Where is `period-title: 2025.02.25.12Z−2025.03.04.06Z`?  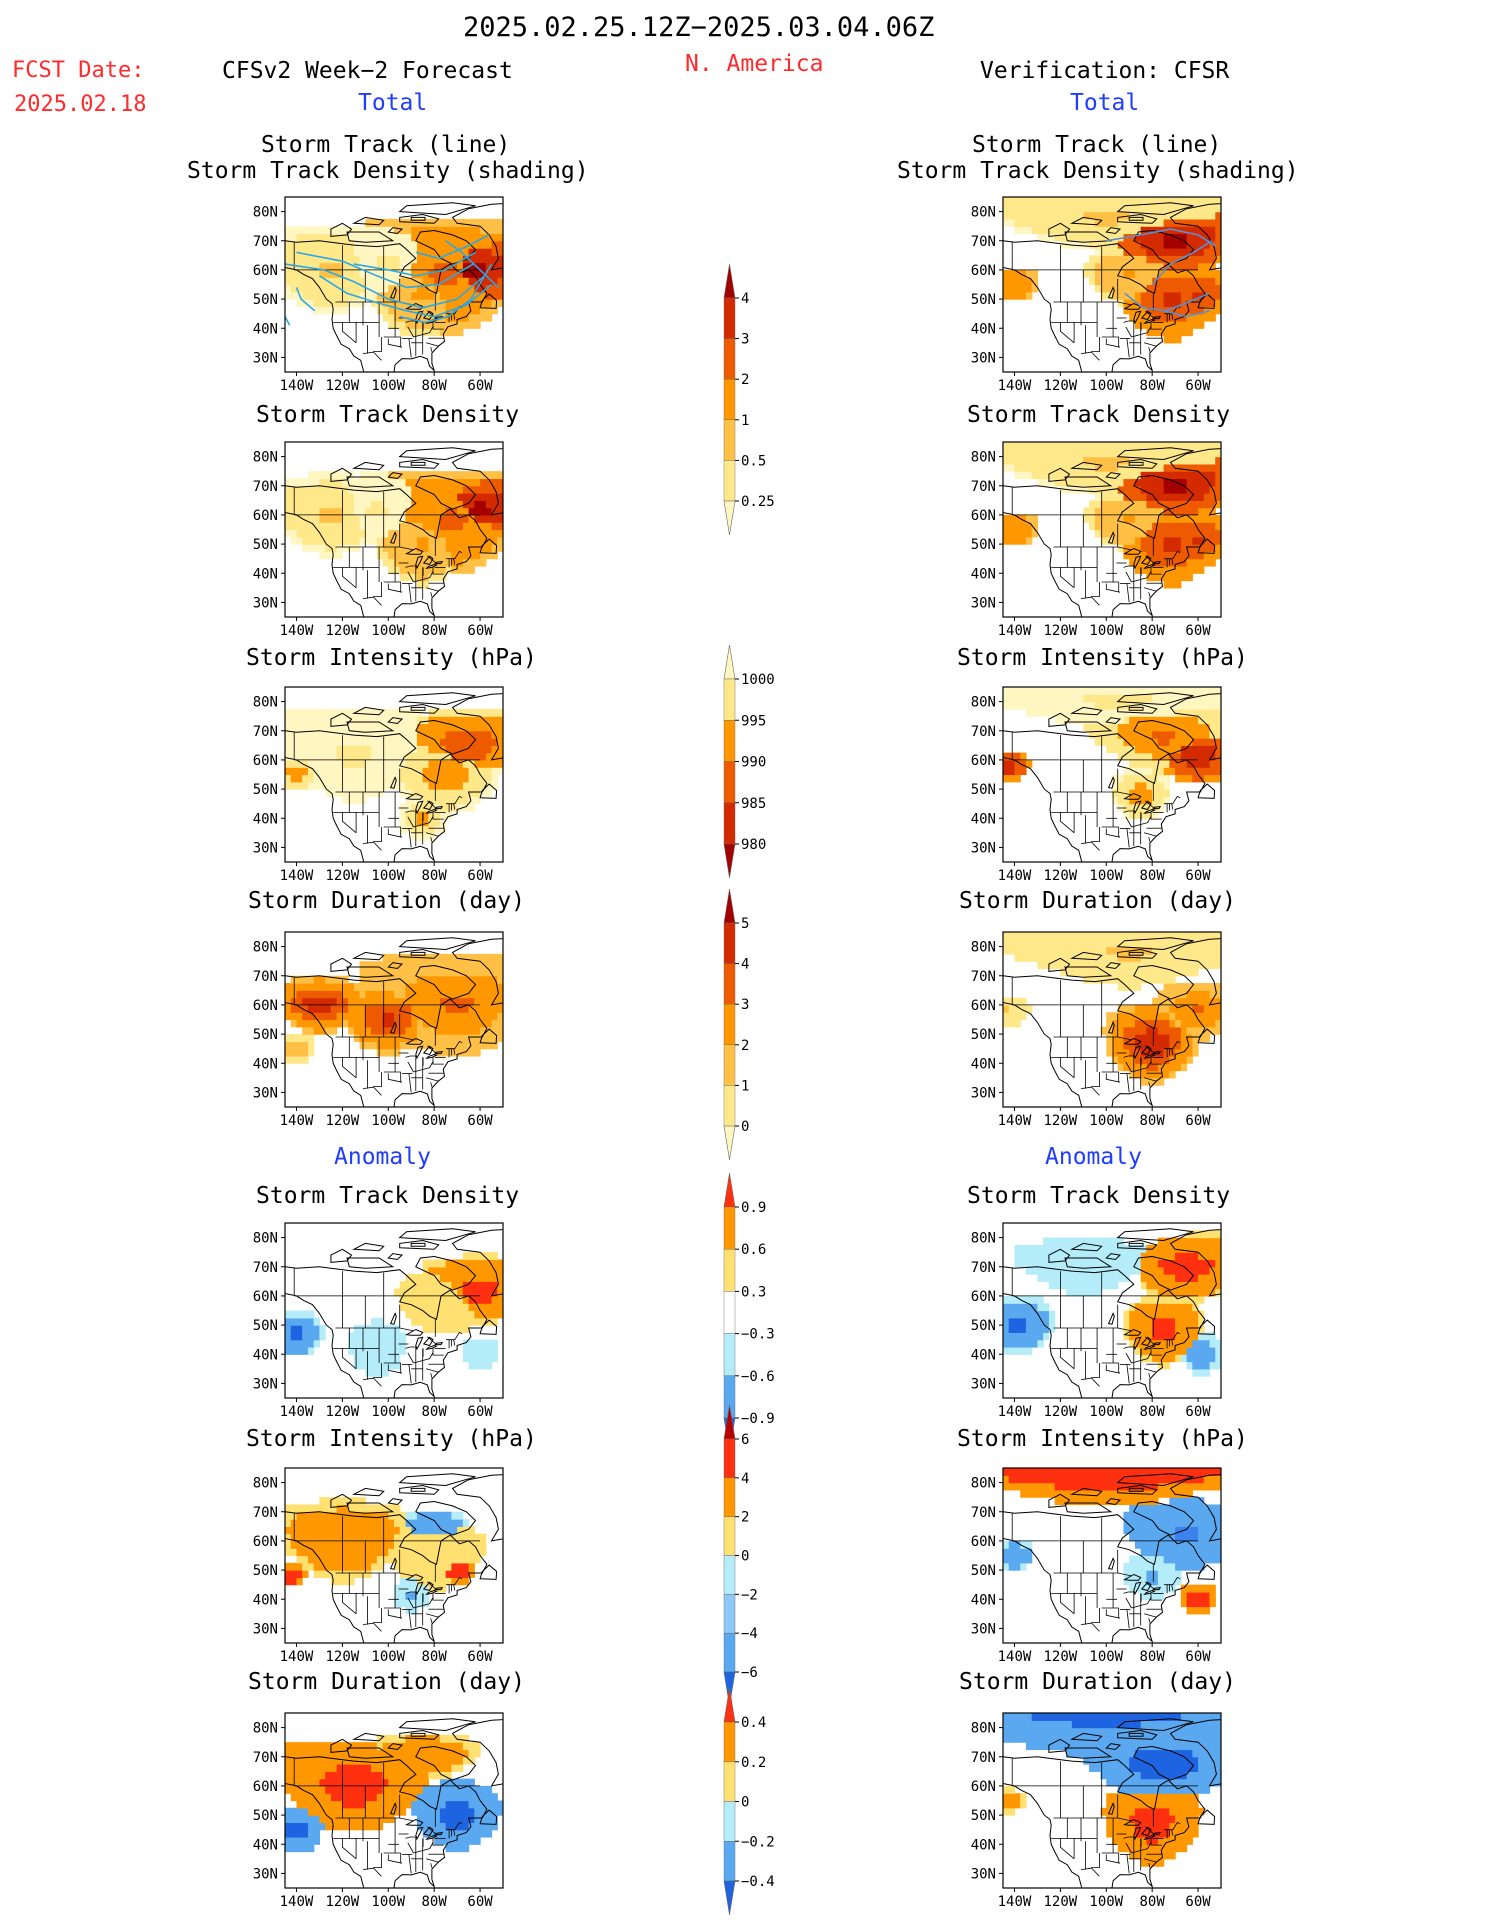
period-title: 2025.02.25.12Z−2025.03.04.06Z is located at coordinates (699, 27).